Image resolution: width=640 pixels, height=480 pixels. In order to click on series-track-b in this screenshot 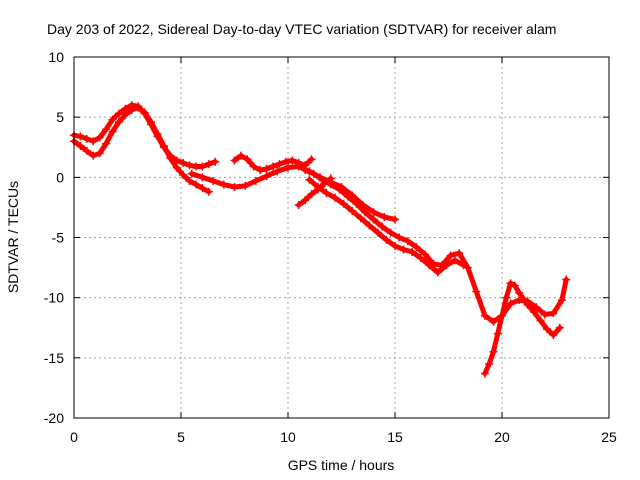, I will do `click(141, 149)`.